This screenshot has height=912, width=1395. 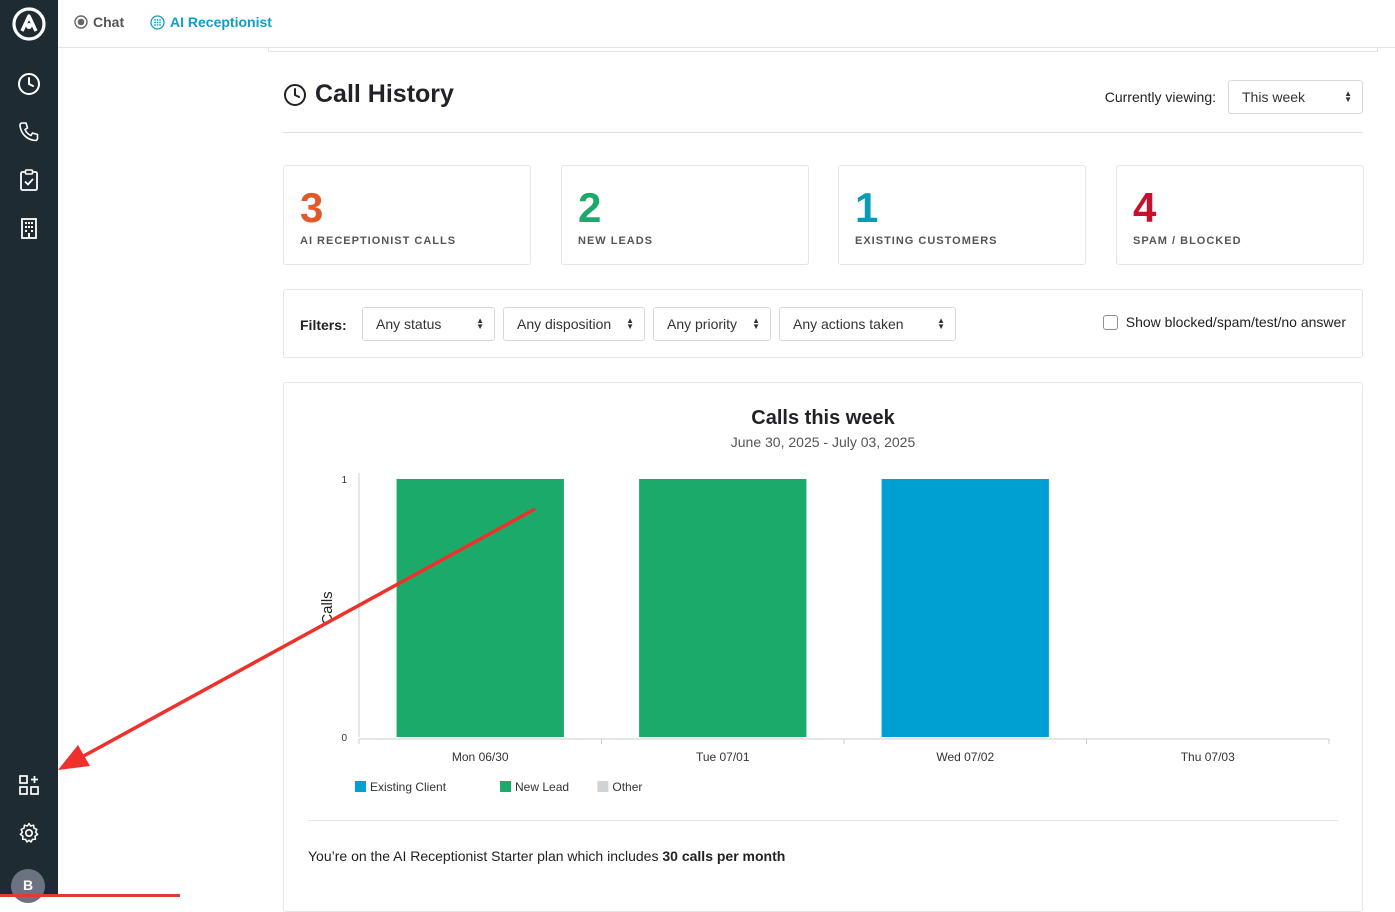 What do you see at coordinates (28, 886) in the screenshot?
I see `avatar: B` at bounding box center [28, 886].